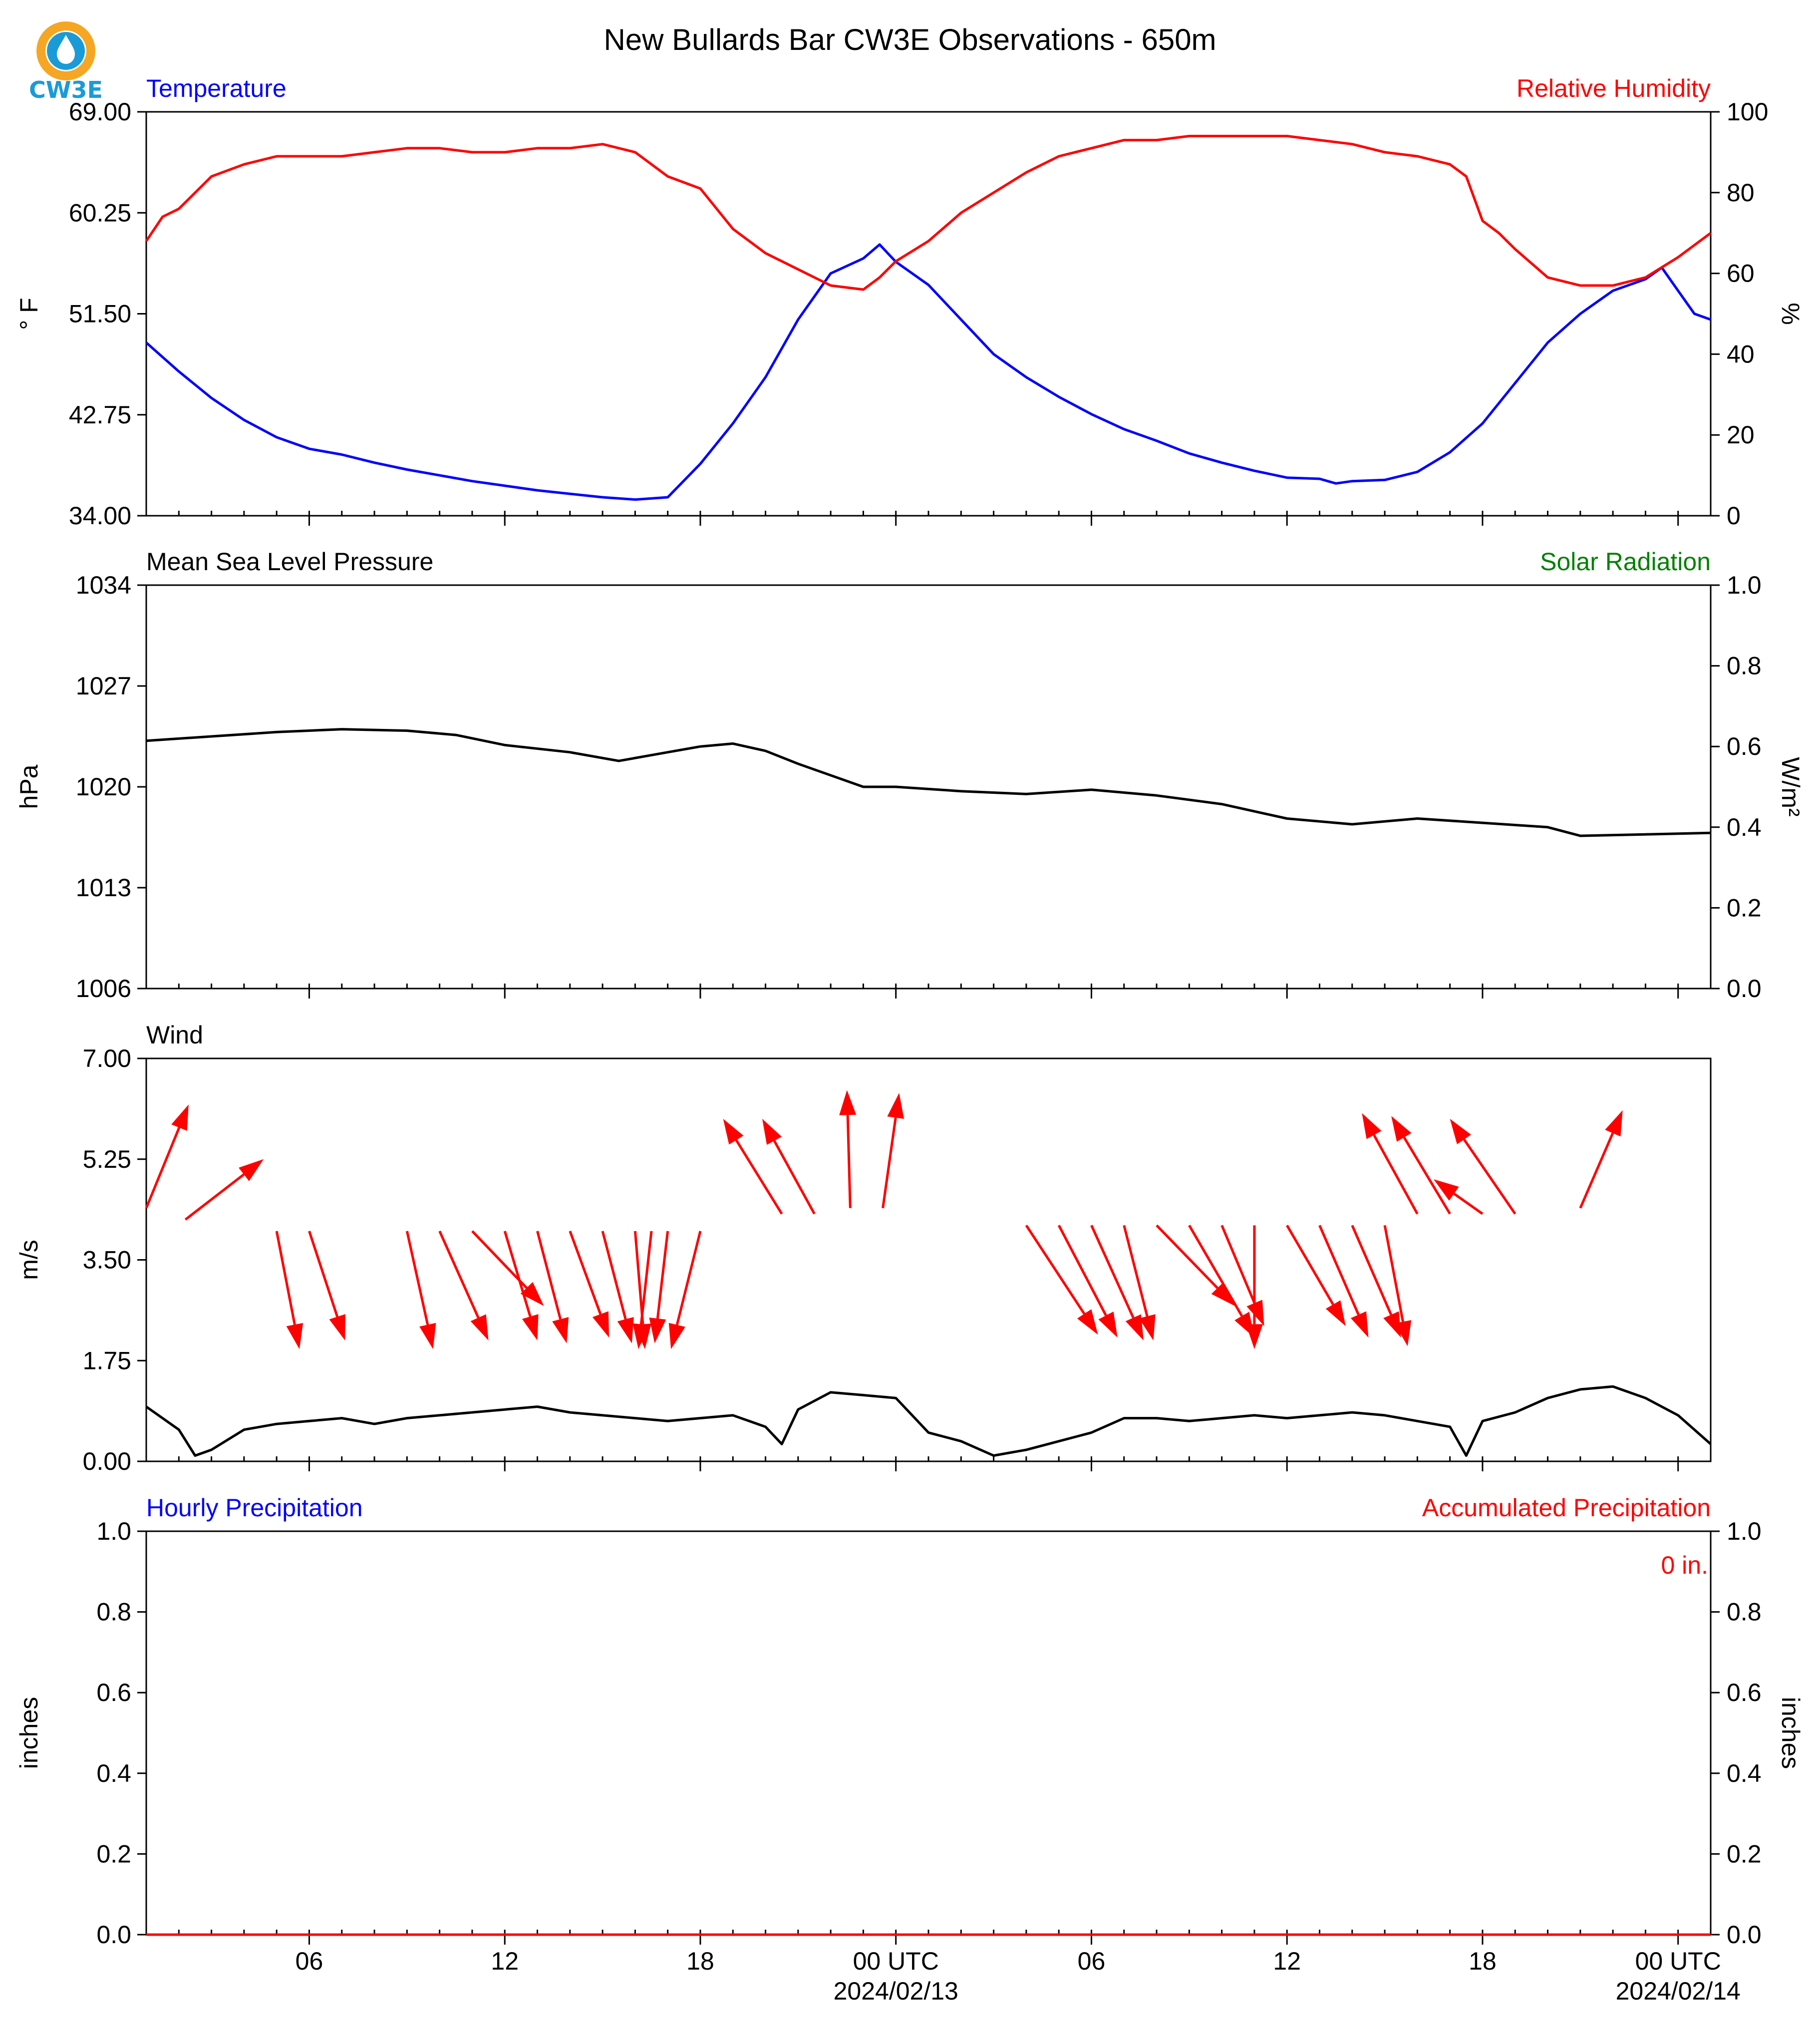  What do you see at coordinates (1614, 88) in the screenshot?
I see `panel-right-title: Relative Humidity` at bounding box center [1614, 88].